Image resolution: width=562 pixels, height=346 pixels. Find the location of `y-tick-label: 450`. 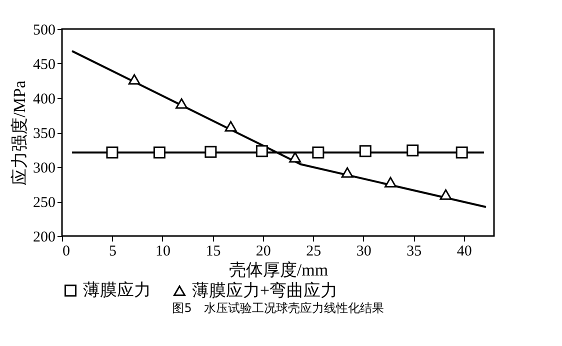

y-tick-label: 450 is located at coordinates (44, 65).